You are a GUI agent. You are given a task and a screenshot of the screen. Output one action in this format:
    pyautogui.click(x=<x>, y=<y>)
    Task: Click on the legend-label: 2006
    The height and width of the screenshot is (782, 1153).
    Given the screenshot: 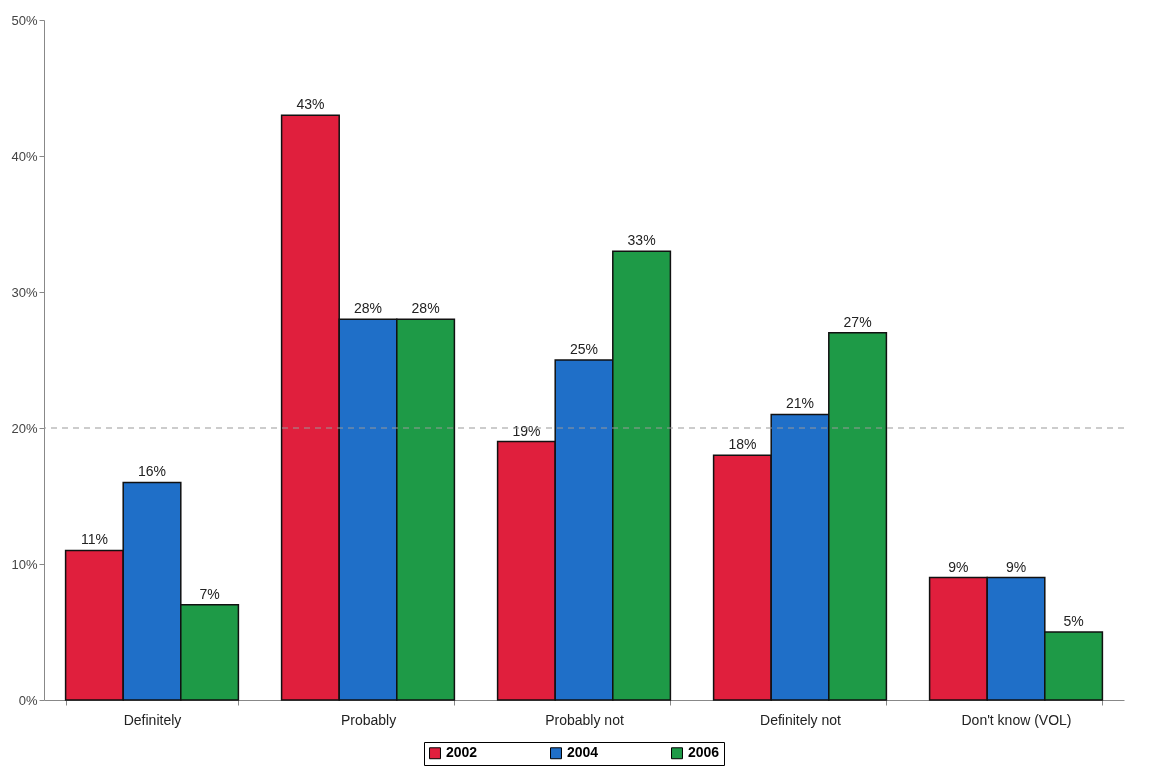 What is the action you would take?
    pyautogui.click(x=704, y=752)
    